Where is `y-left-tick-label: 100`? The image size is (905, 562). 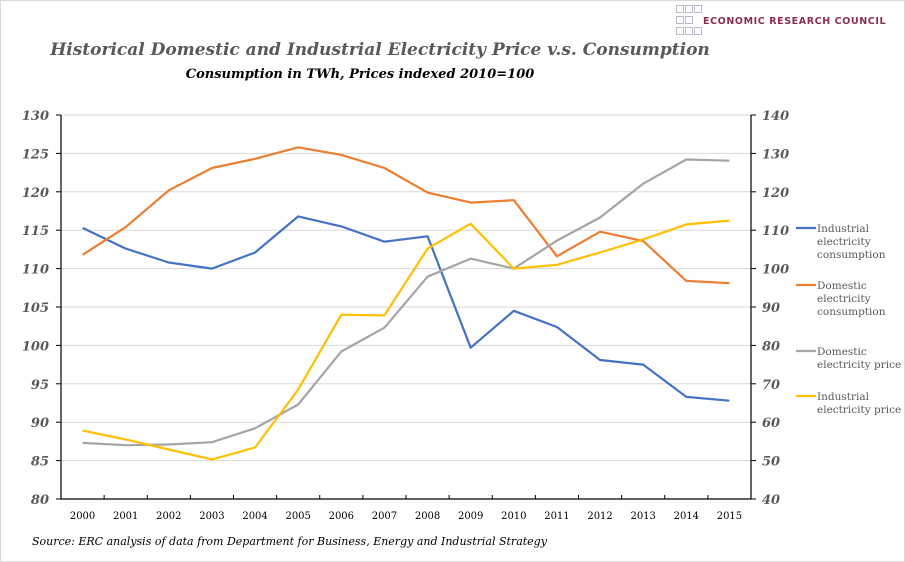 y-left-tick-label: 100 is located at coordinates (35, 346).